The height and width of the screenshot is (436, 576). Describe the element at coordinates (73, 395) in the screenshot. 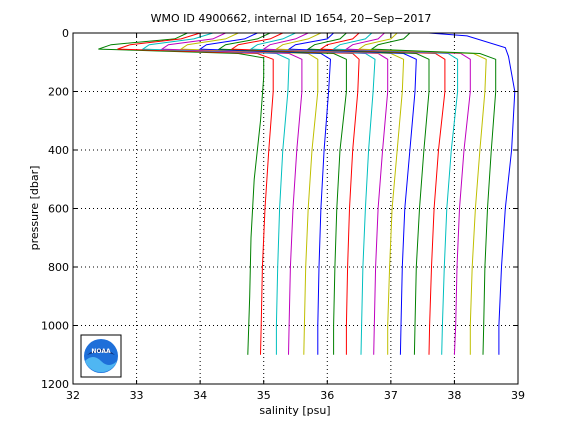

I see `x-tick-label: 32` at that location.